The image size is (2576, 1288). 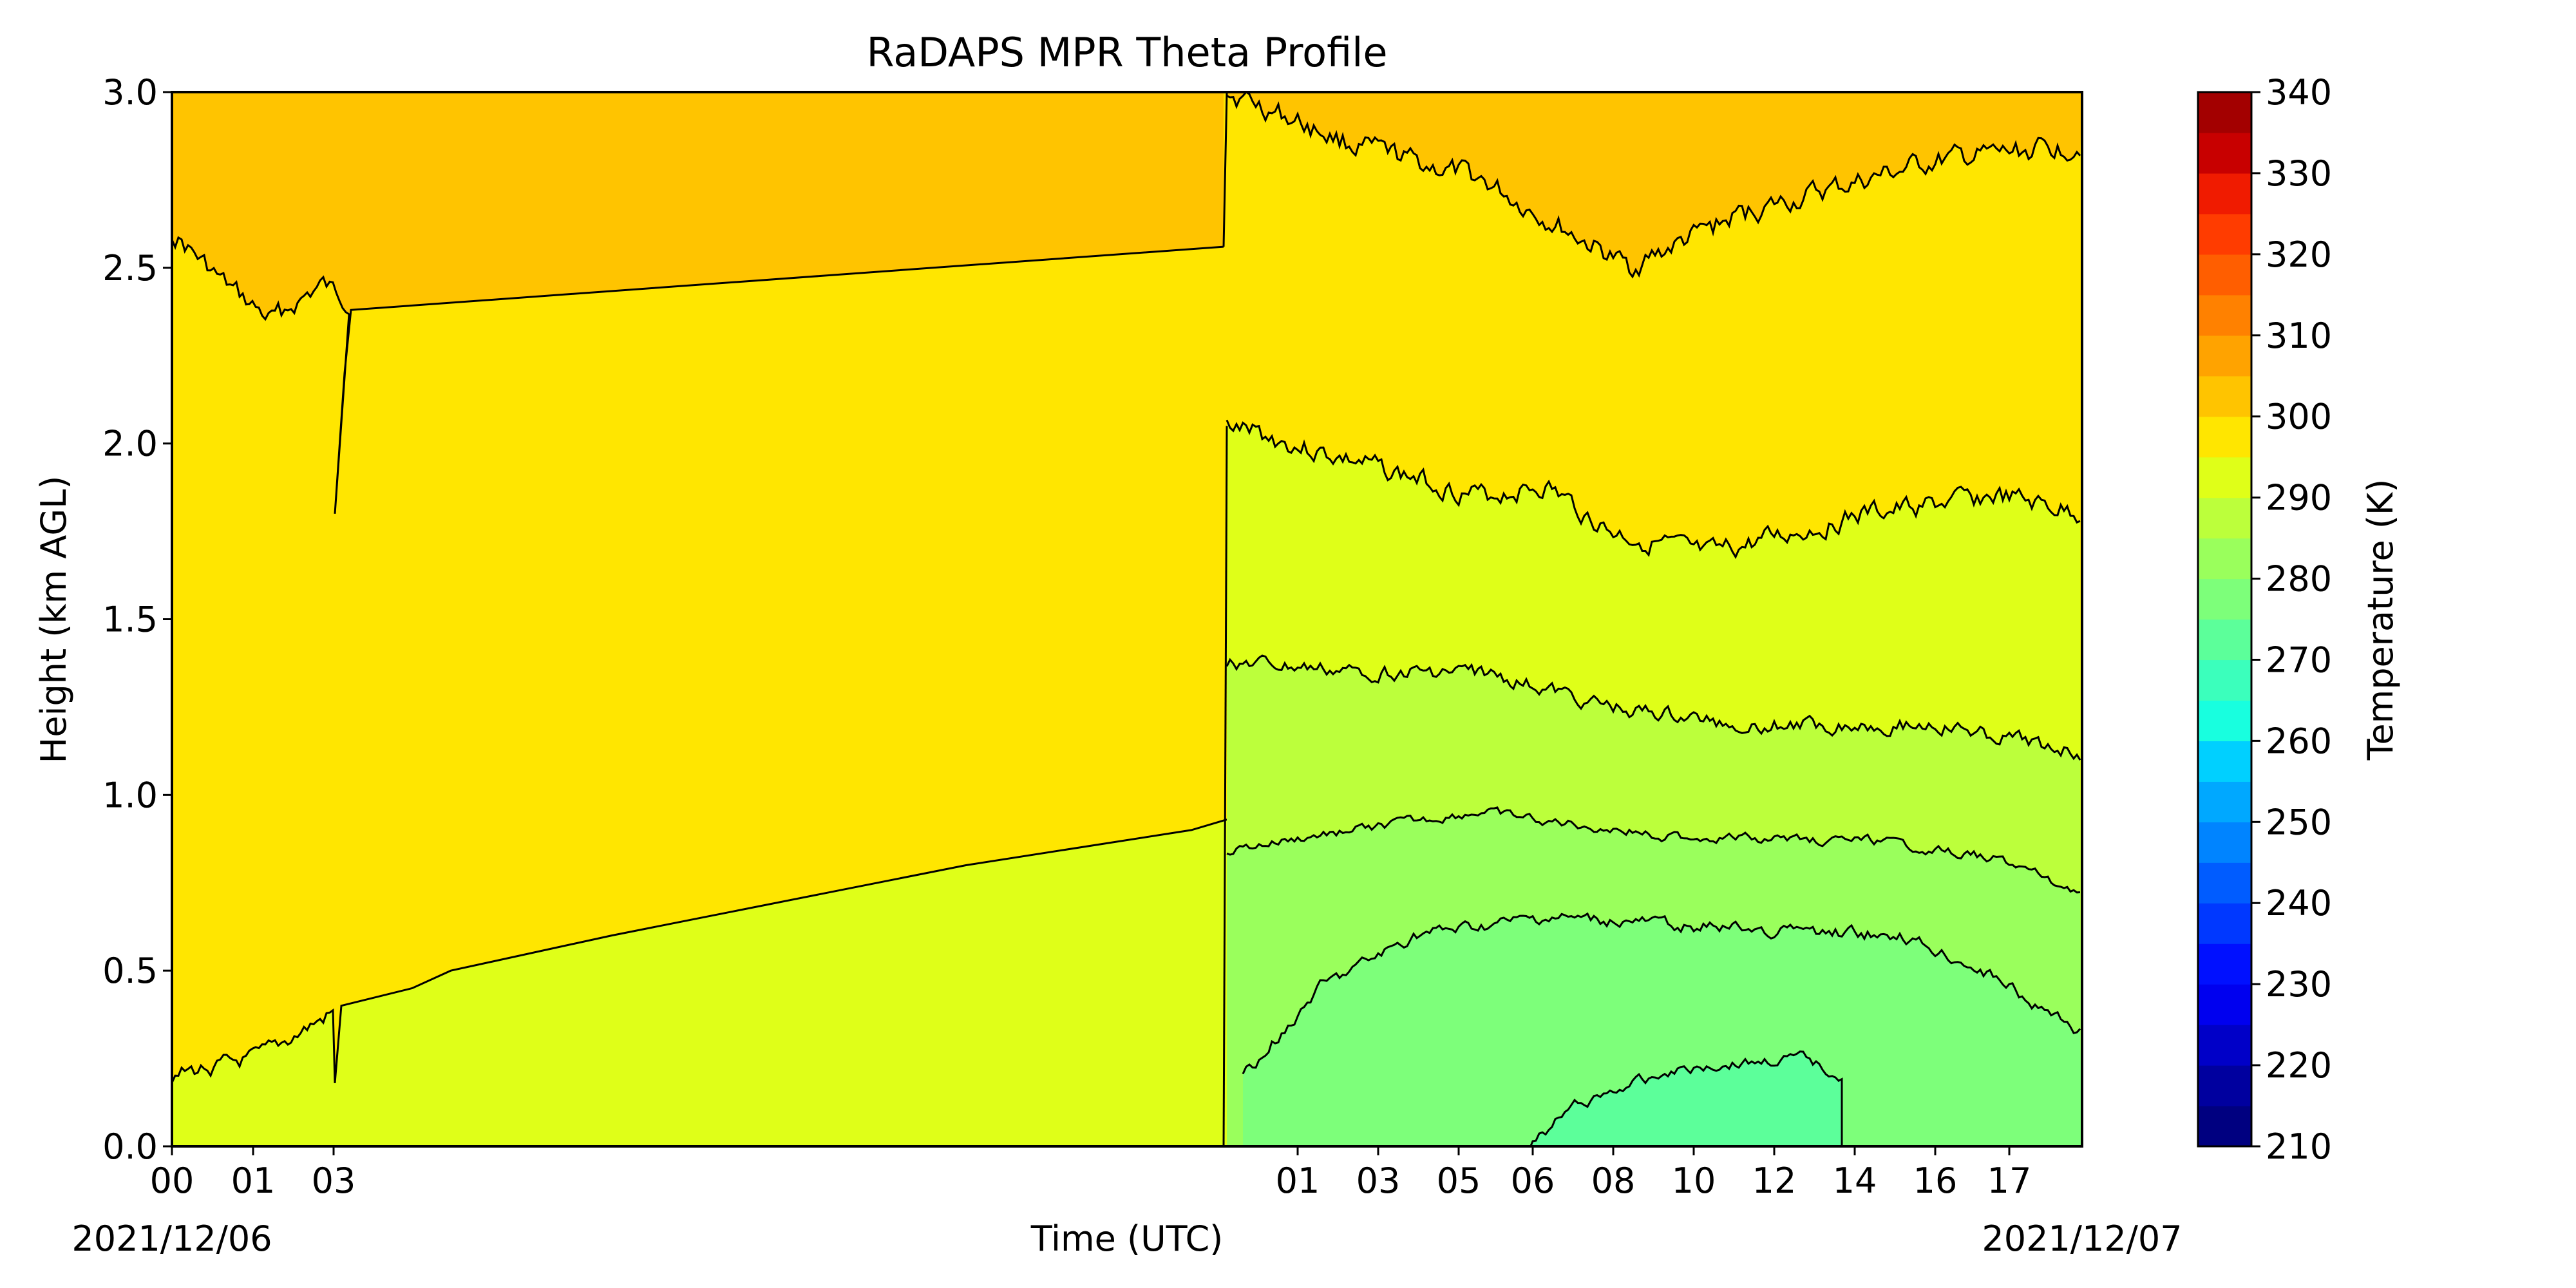 I want to click on y-tick-label: 0.5, so click(x=130, y=971).